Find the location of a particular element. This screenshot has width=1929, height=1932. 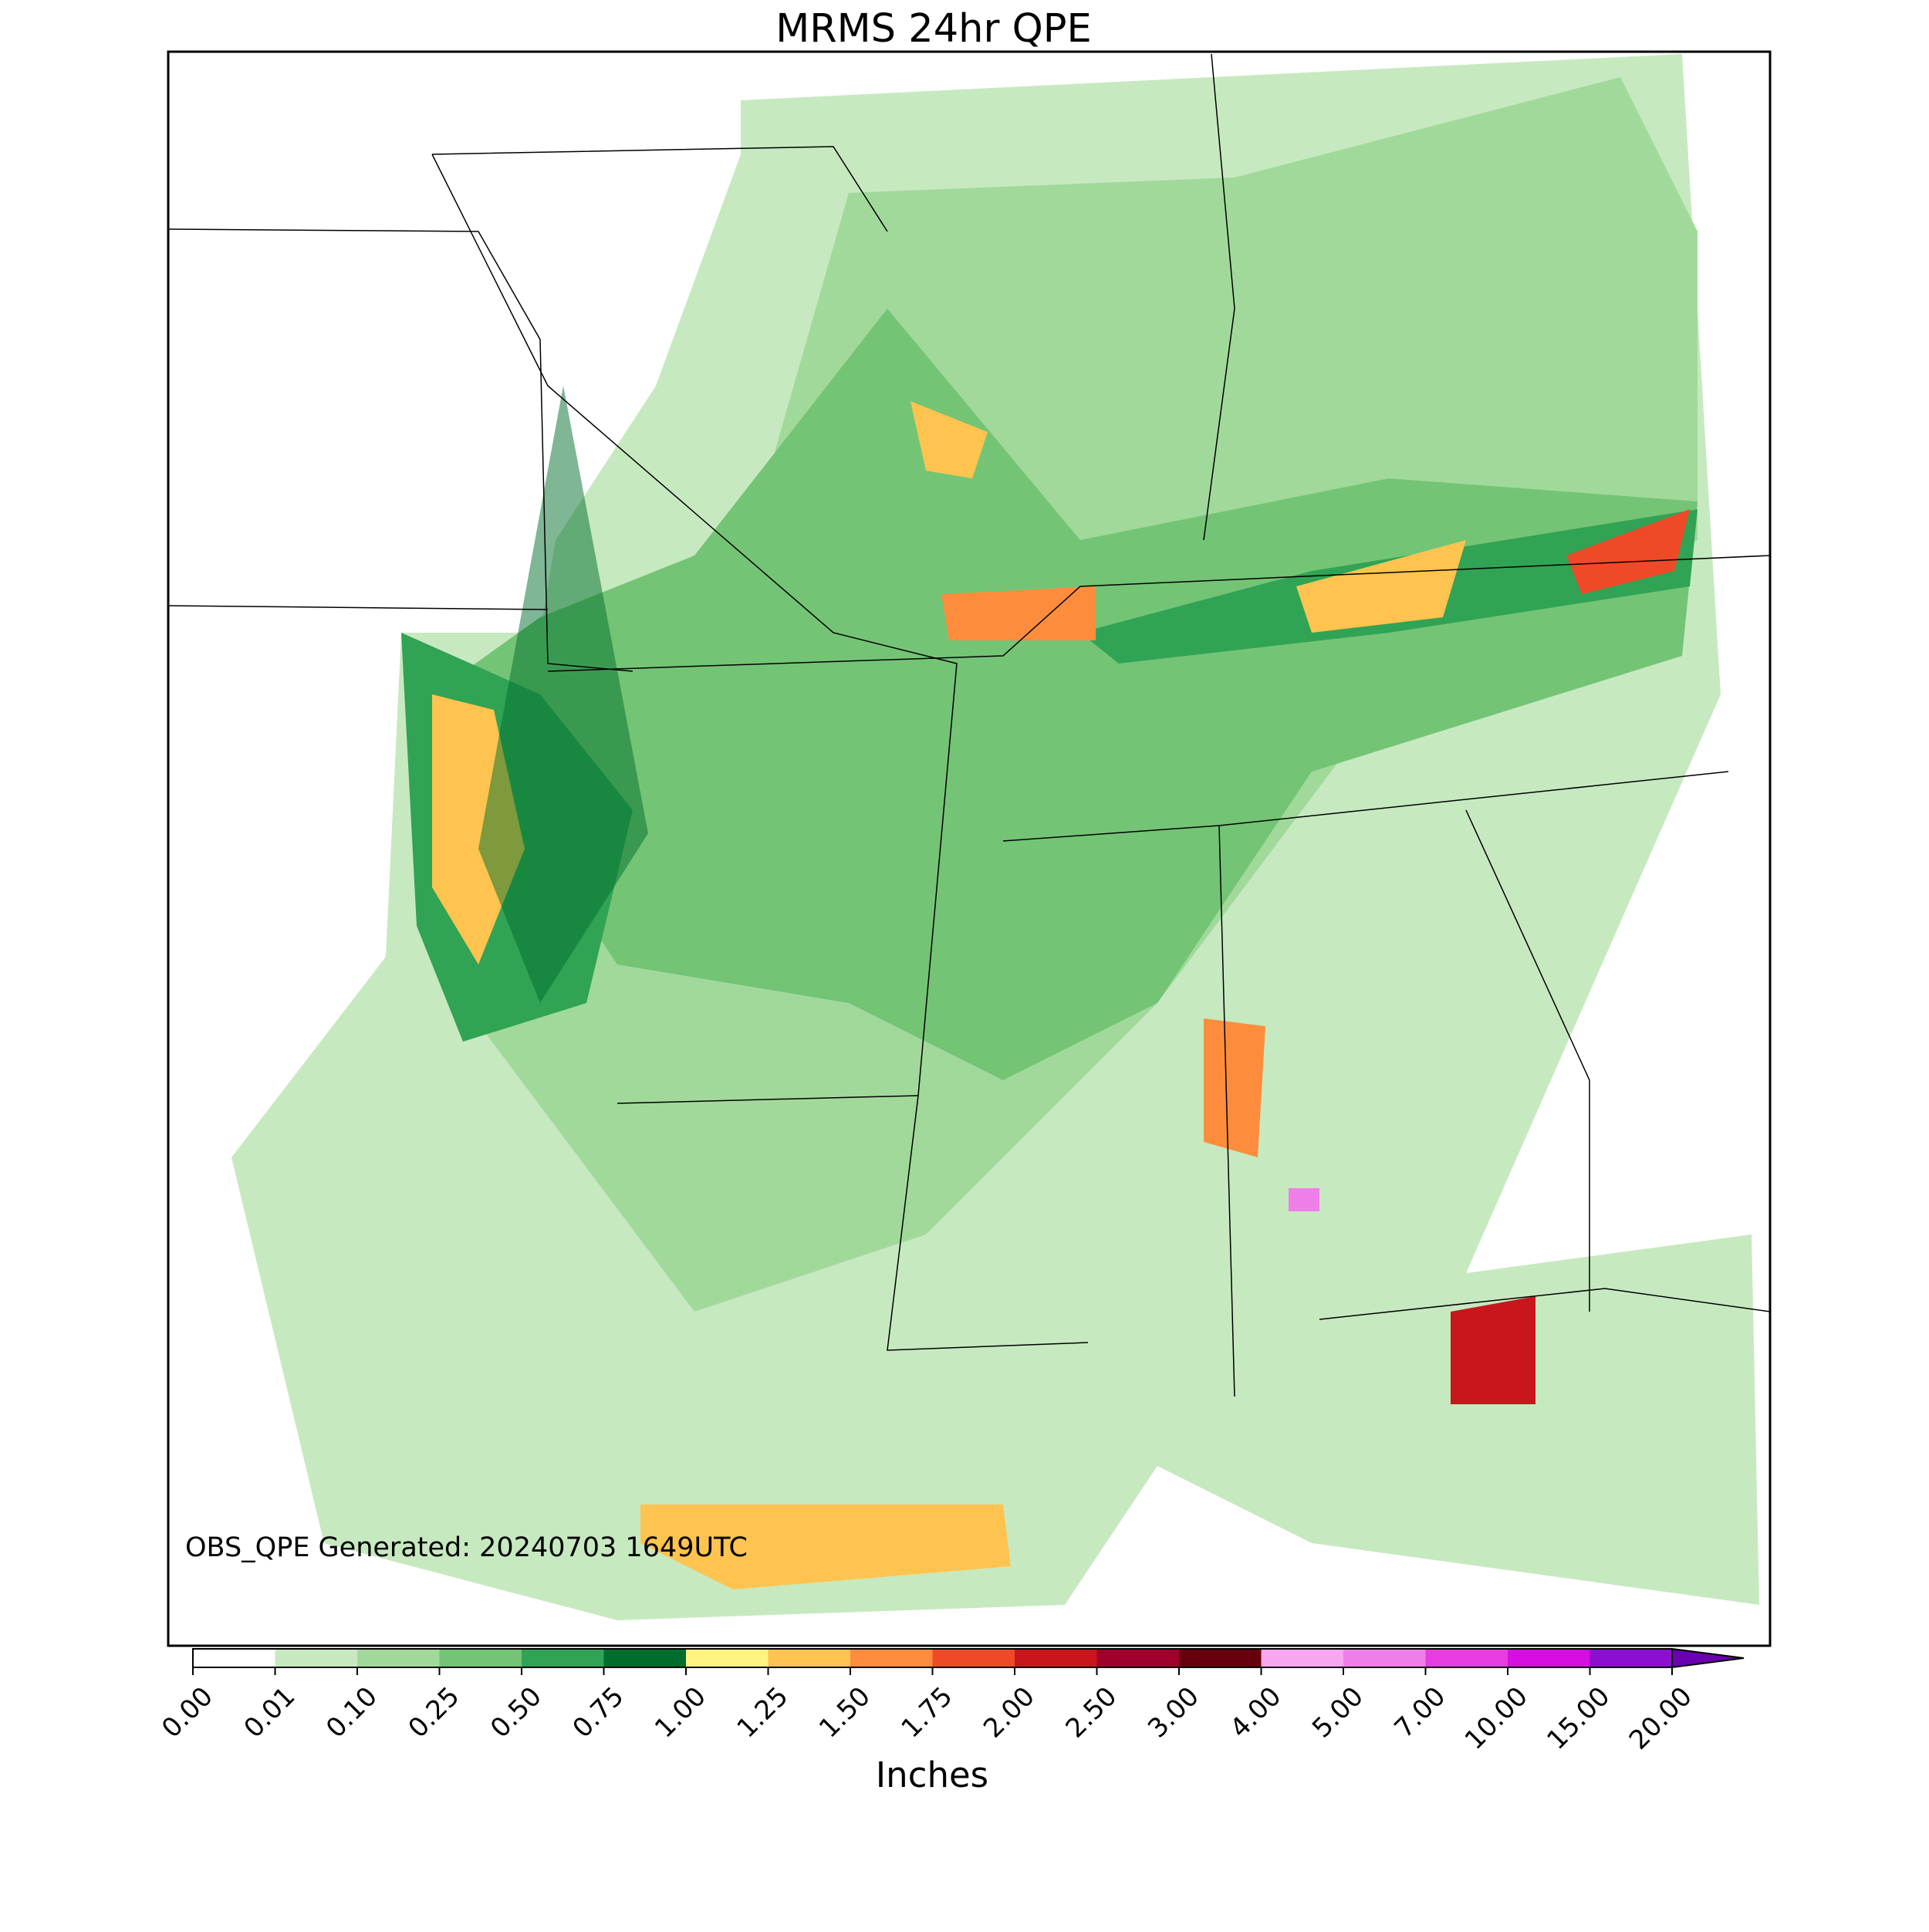

tick-label: 4.00 is located at coordinates (1256, 1713).